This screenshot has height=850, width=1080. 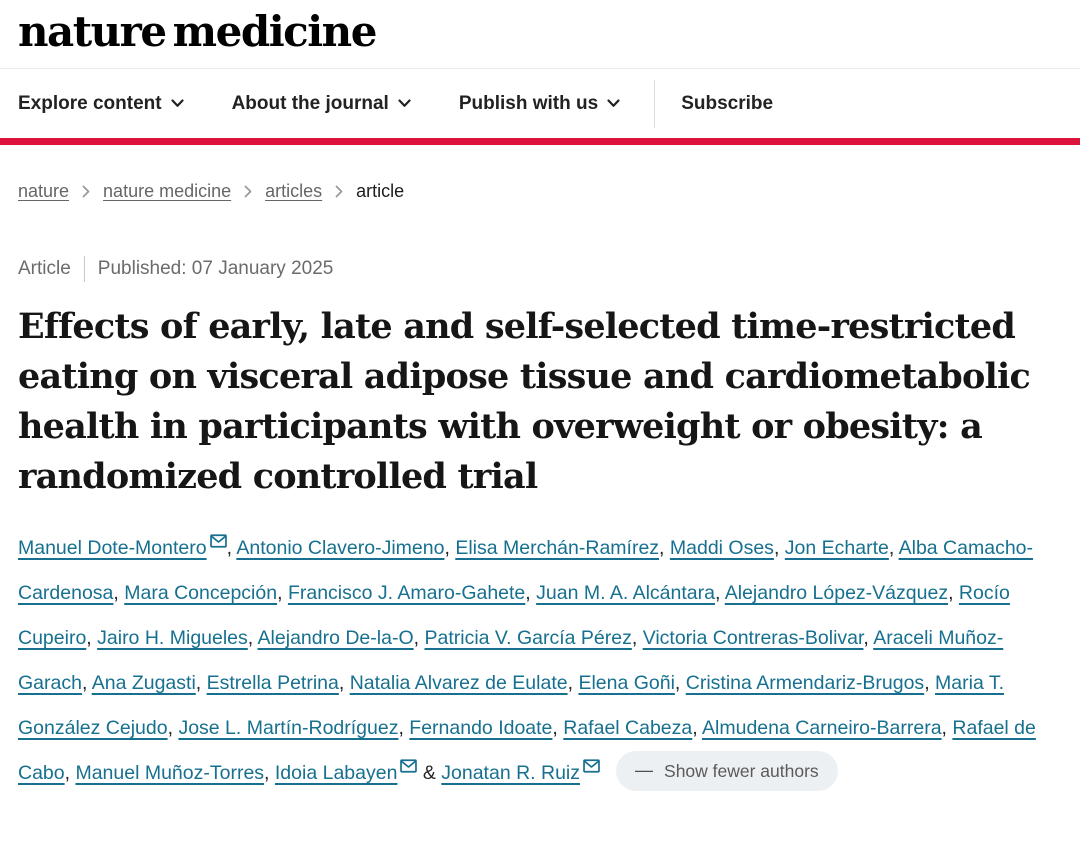 I want to click on author-link: Antonio Clavero-Jimeno, so click(x=340, y=548).